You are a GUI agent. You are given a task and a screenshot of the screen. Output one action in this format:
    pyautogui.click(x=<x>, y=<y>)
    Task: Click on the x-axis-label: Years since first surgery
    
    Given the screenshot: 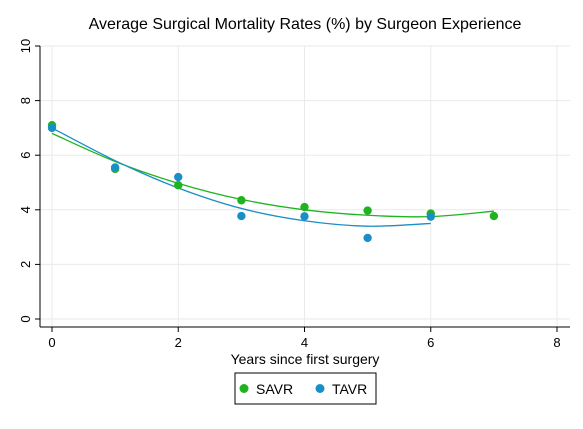 What is the action you would take?
    pyautogui.click(x=305, y=359)
    